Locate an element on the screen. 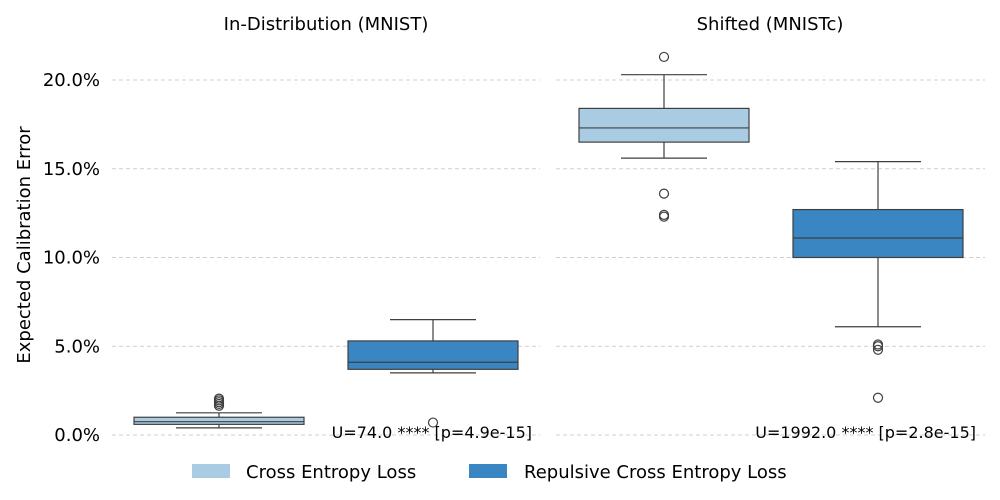 The height and width of the screenshot is (500, 1000). y-tick-label: 5.0% is located at coordinates (77, 346).